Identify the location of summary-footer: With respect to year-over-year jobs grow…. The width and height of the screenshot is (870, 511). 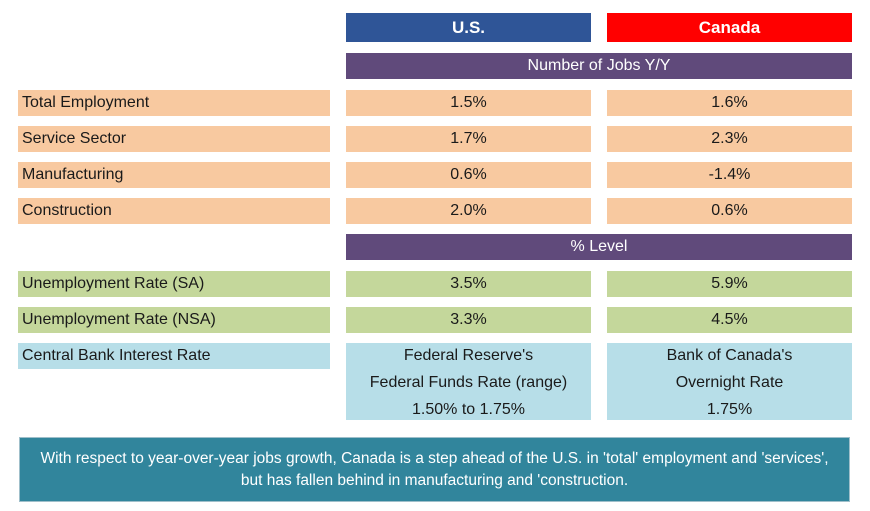
(434, 469).